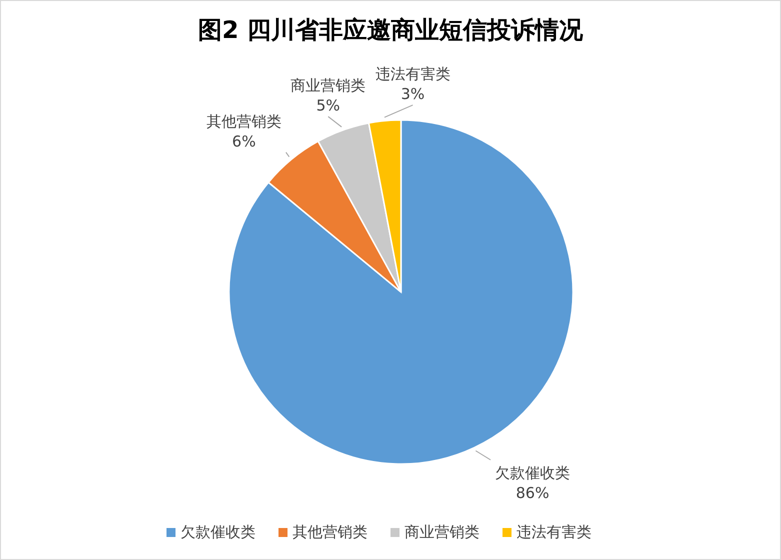 This screenshot has height=560, width=781. I want to click on chart-title: 图2 四川省非应邀商业短信投诉情况, so click(391, 30).